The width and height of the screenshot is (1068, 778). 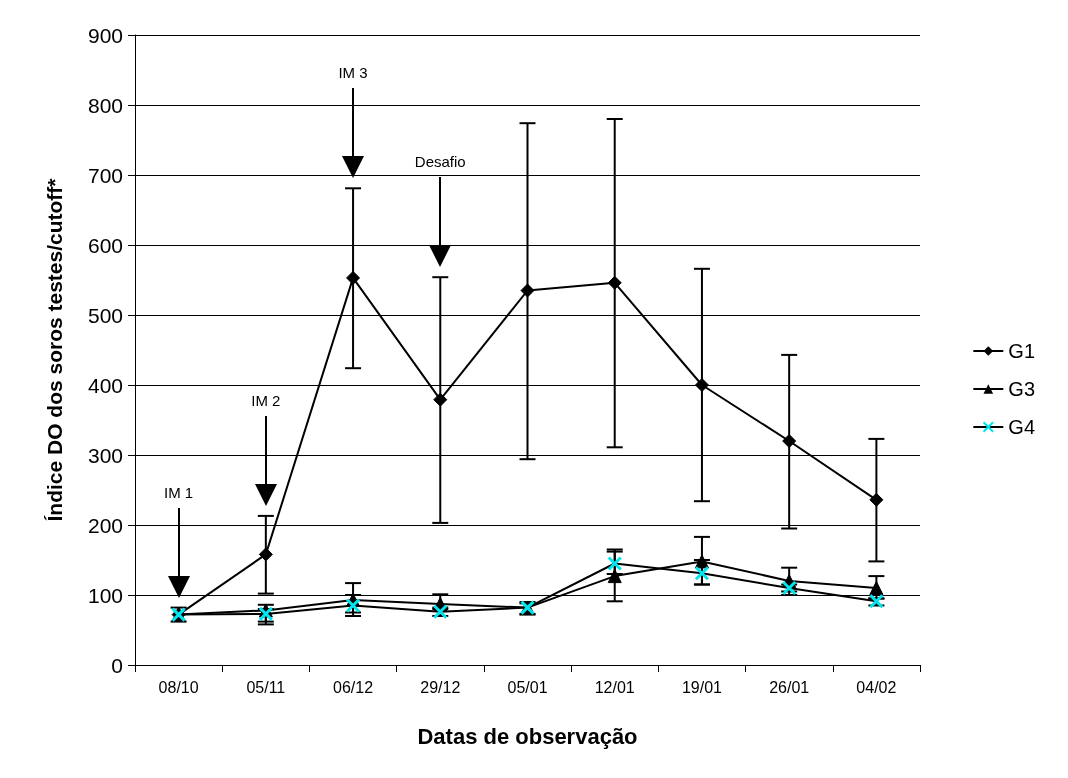 What do you see at coordinates (105, 245) in the screenshot?
I see `y-tick-label: 600` at bounding box center [105, 245].